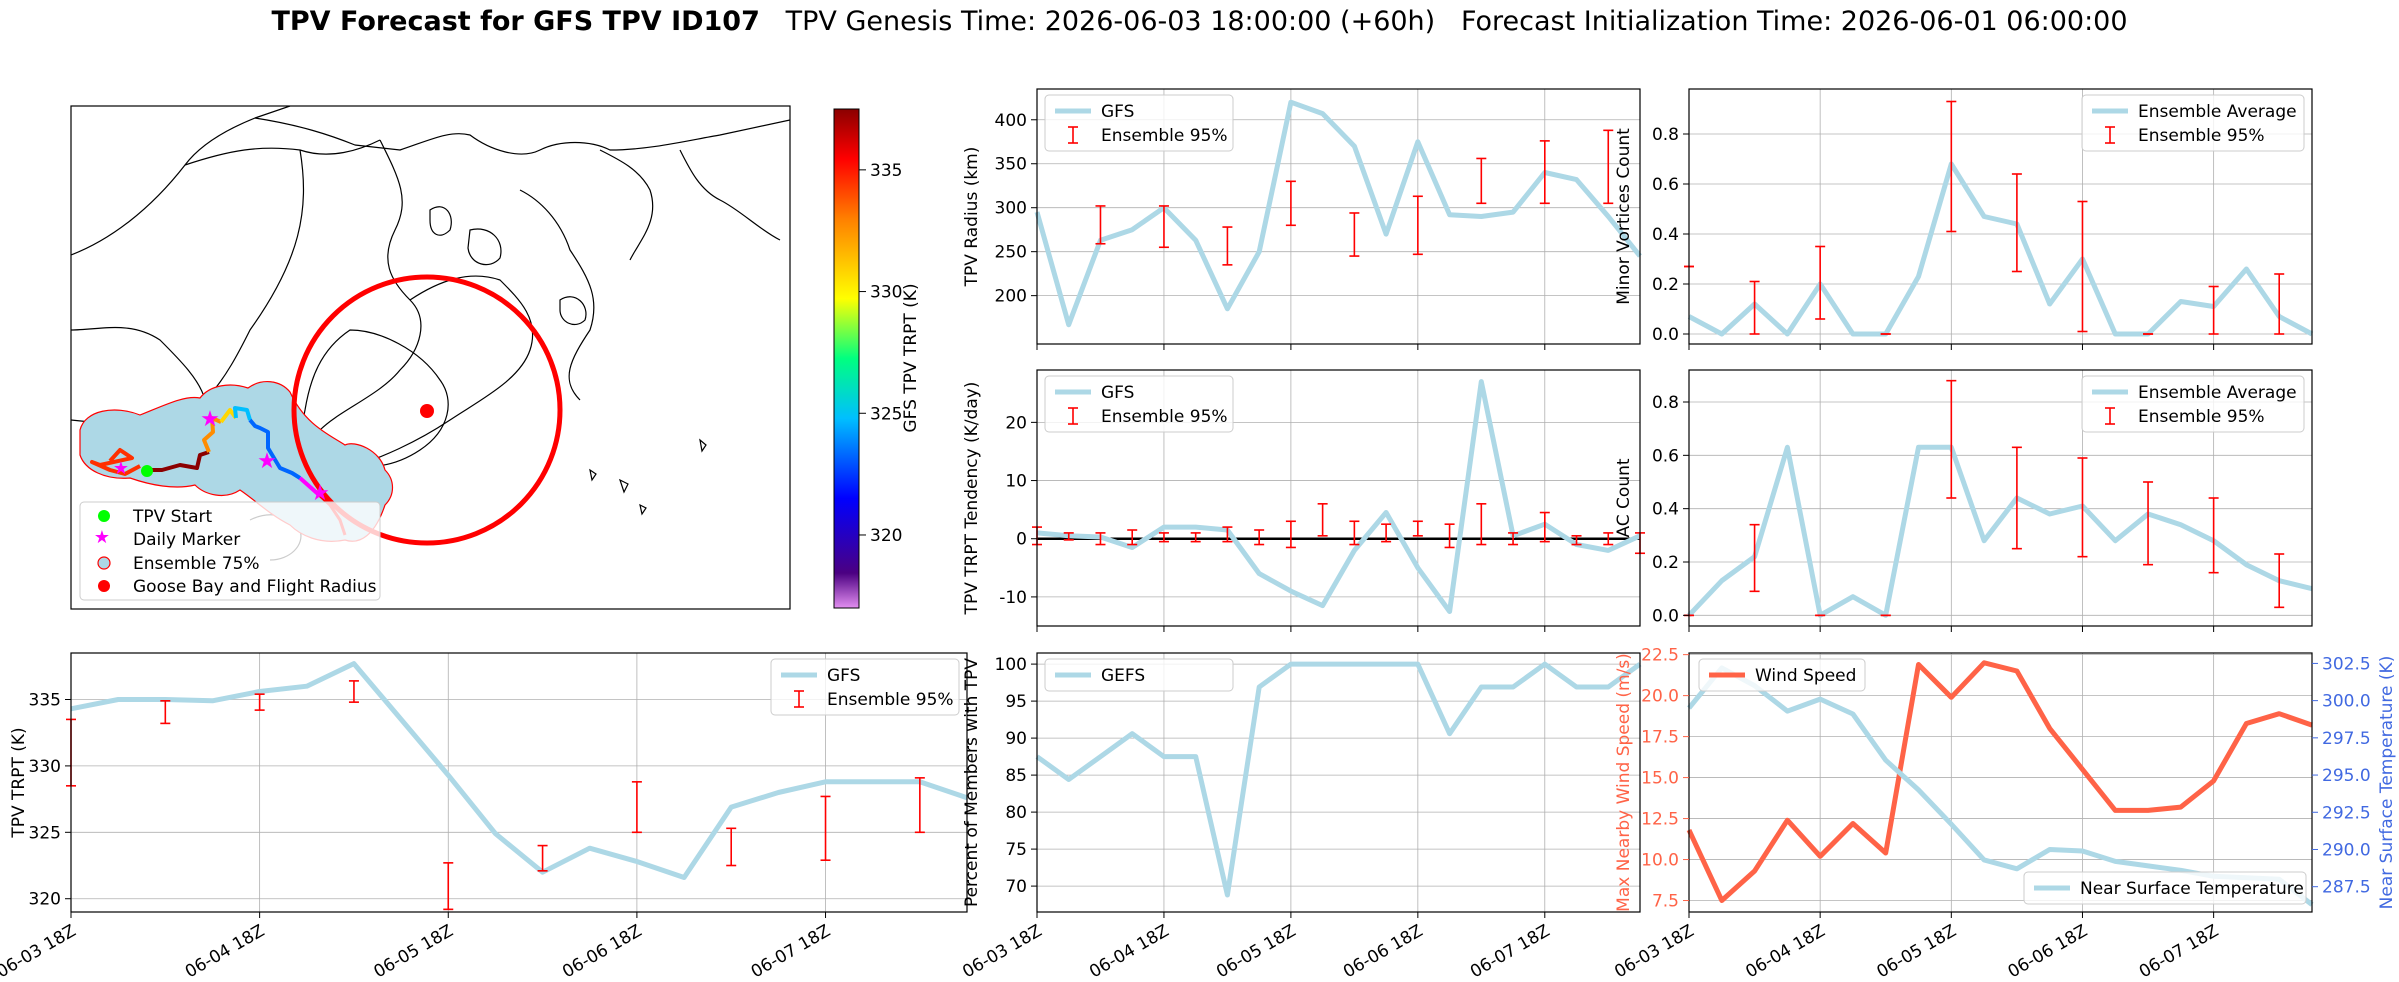 The width and height of the screenshot is (2399, 982). Describe the element at coordinates (886, 171) in the screenshot. I see `colorbar-tick-label: 335` at that location.